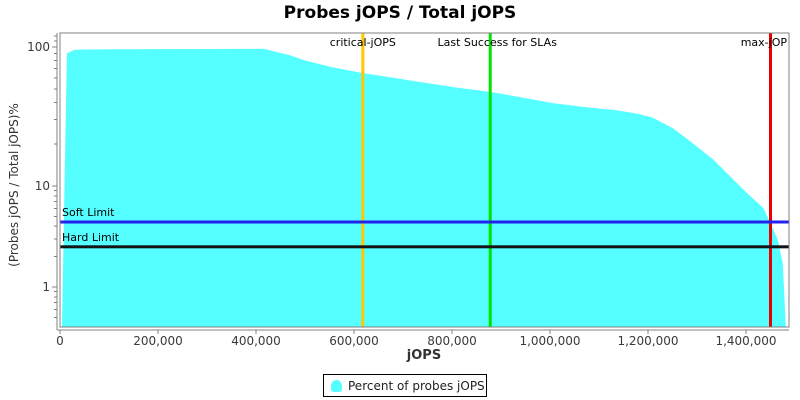  I want to click on x-tick-label: 800,000, so click(452, 341).